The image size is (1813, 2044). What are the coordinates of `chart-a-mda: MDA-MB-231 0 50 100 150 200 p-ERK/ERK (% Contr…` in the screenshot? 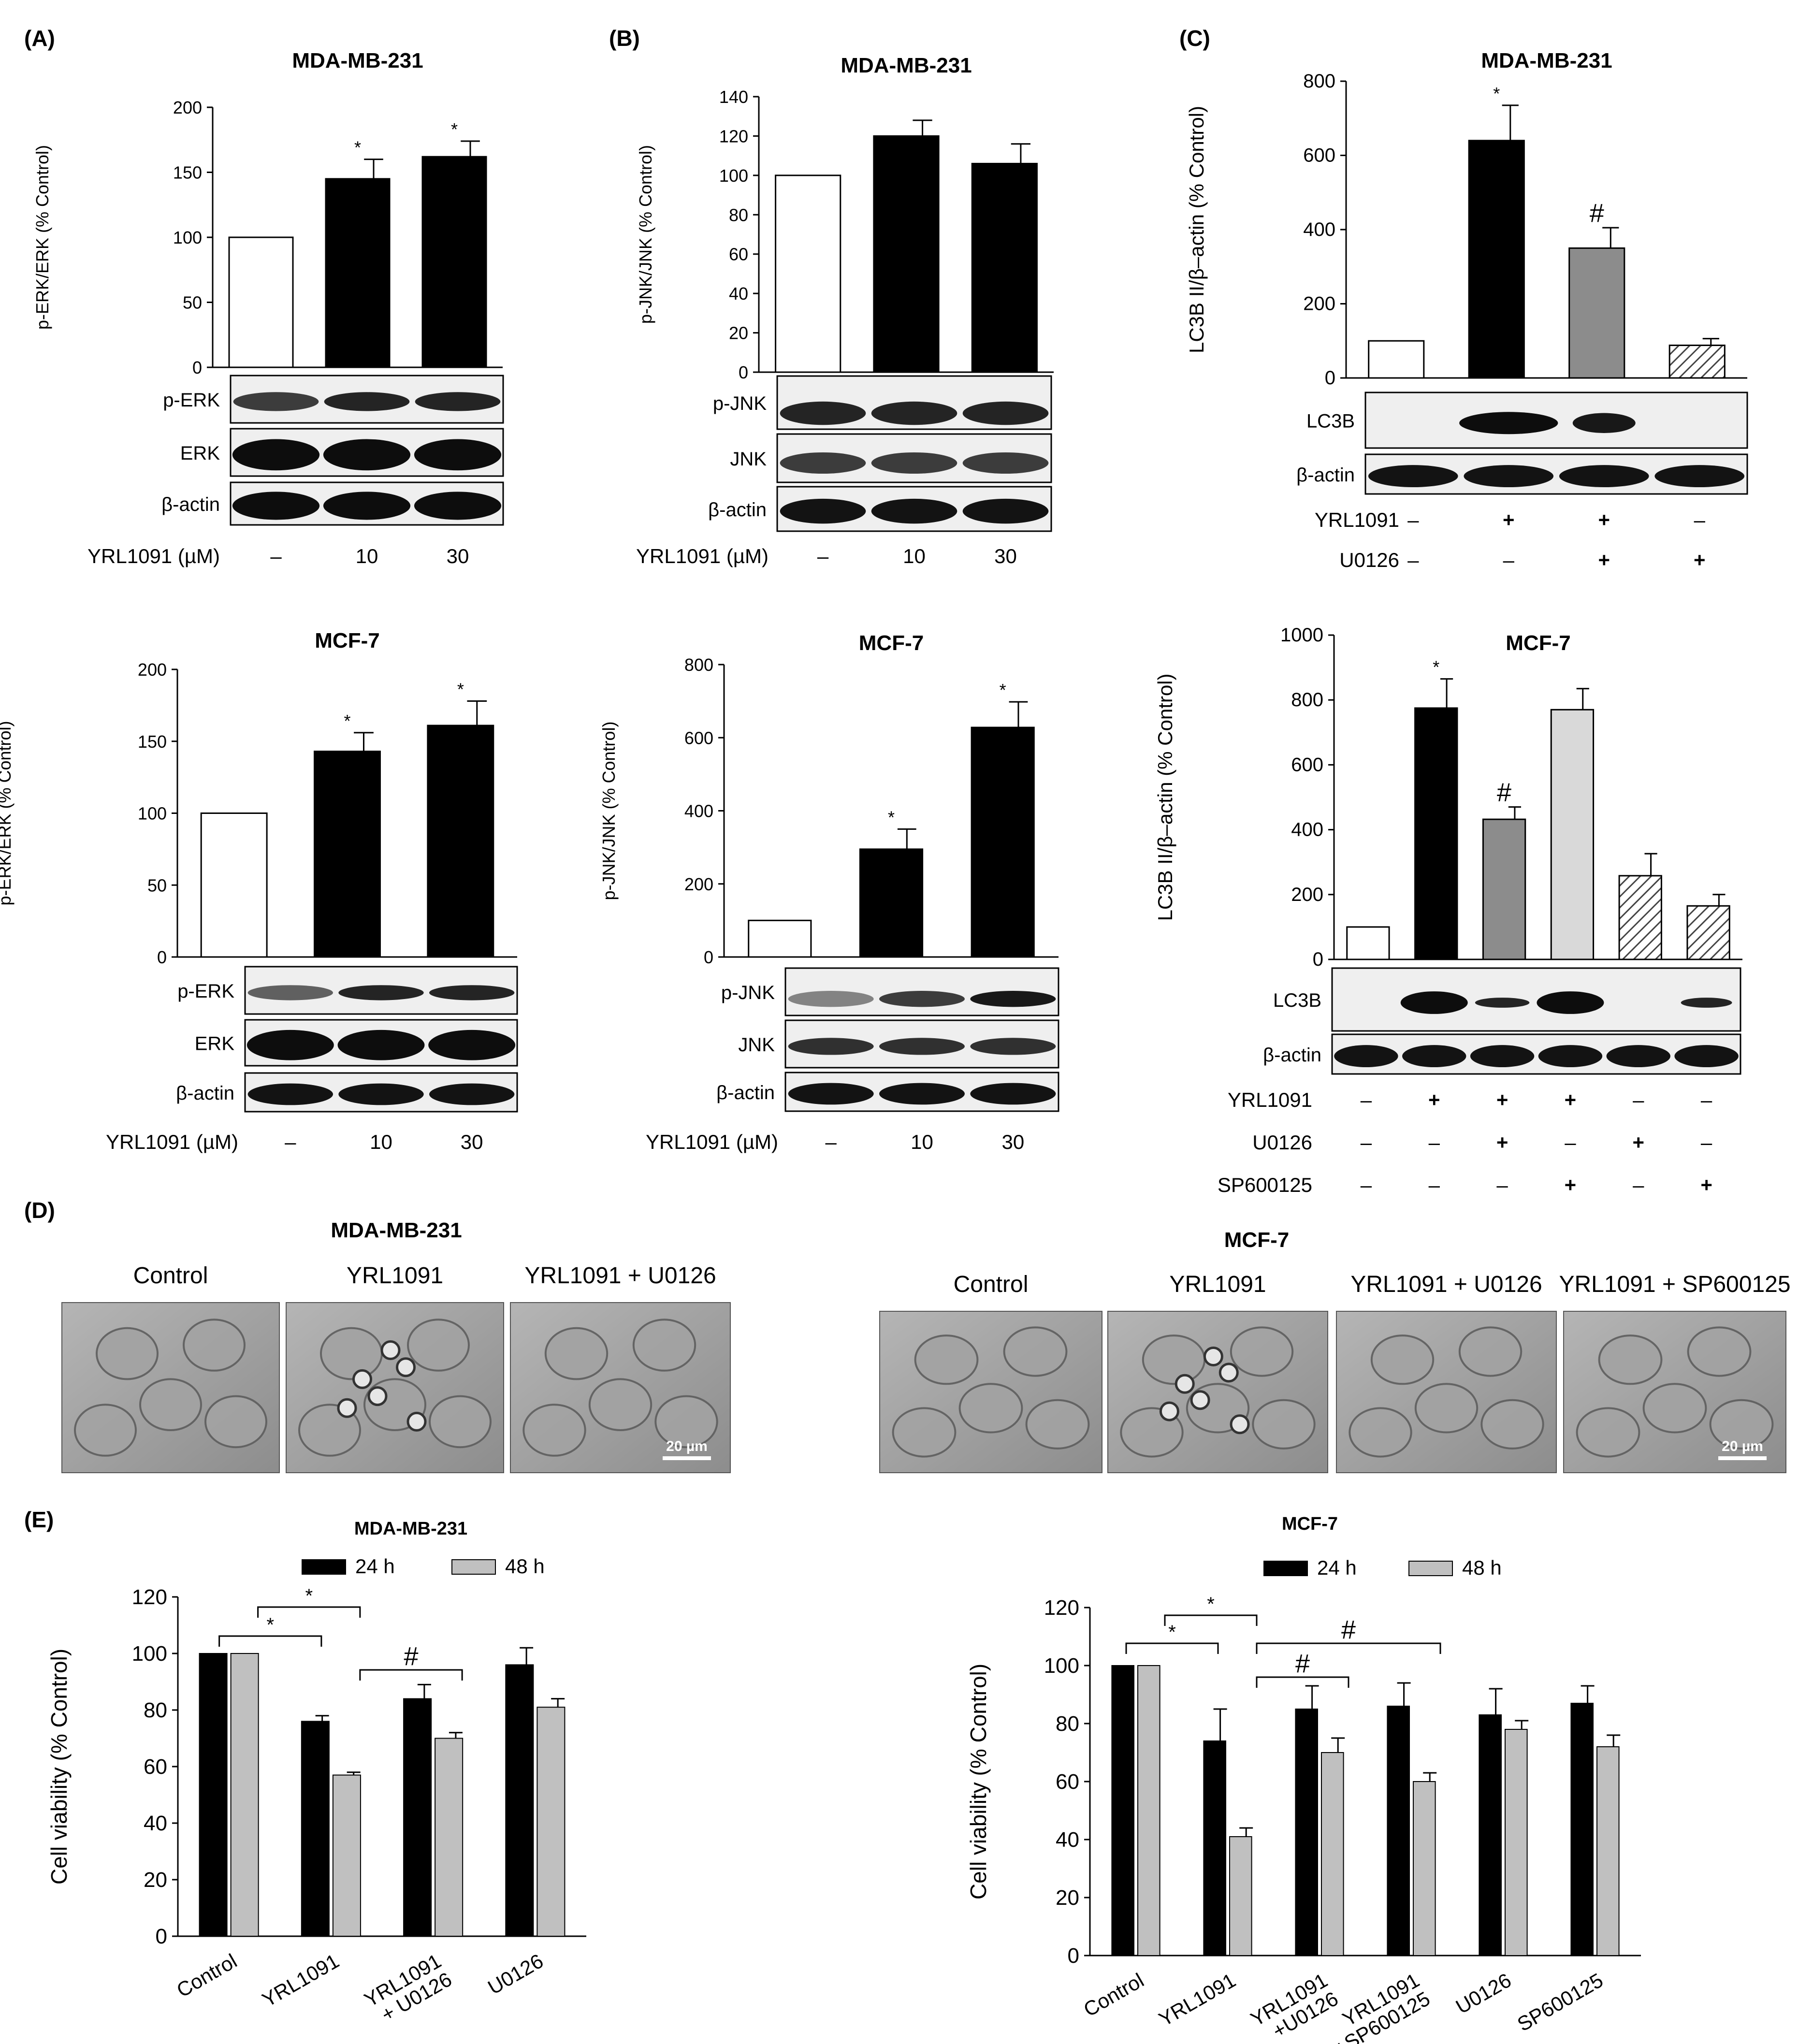 It's located at (268, 308).